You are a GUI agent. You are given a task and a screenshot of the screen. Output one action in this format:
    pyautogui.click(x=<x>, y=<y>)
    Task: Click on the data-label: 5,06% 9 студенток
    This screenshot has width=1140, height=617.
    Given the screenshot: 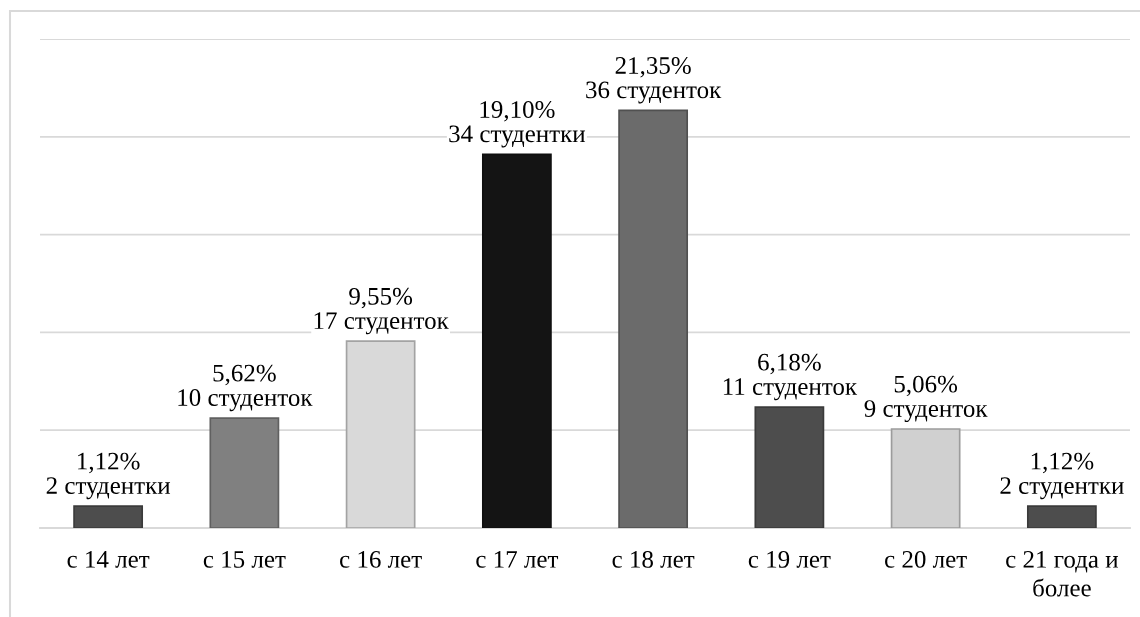 What is the action you would take?
    pyautogui.click(x=926, y=399)
    